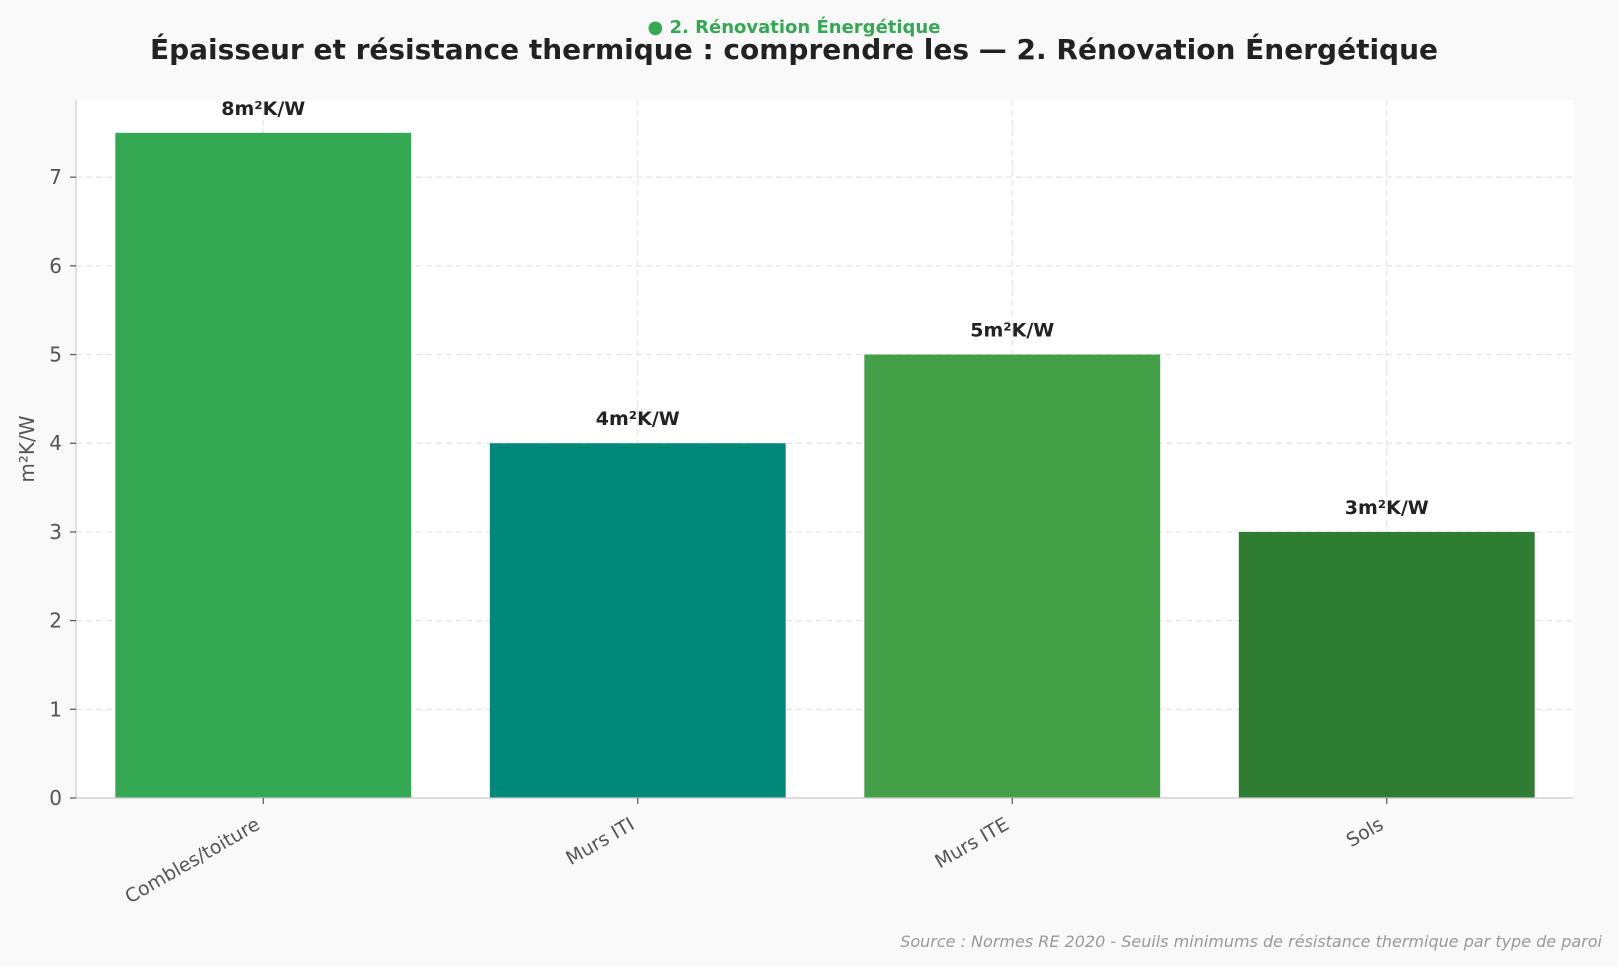  What do you see at coordinates (1365, 832) in the screenshot?
I see `x-tick-label: Sols` at bounding box center [1365, 832].